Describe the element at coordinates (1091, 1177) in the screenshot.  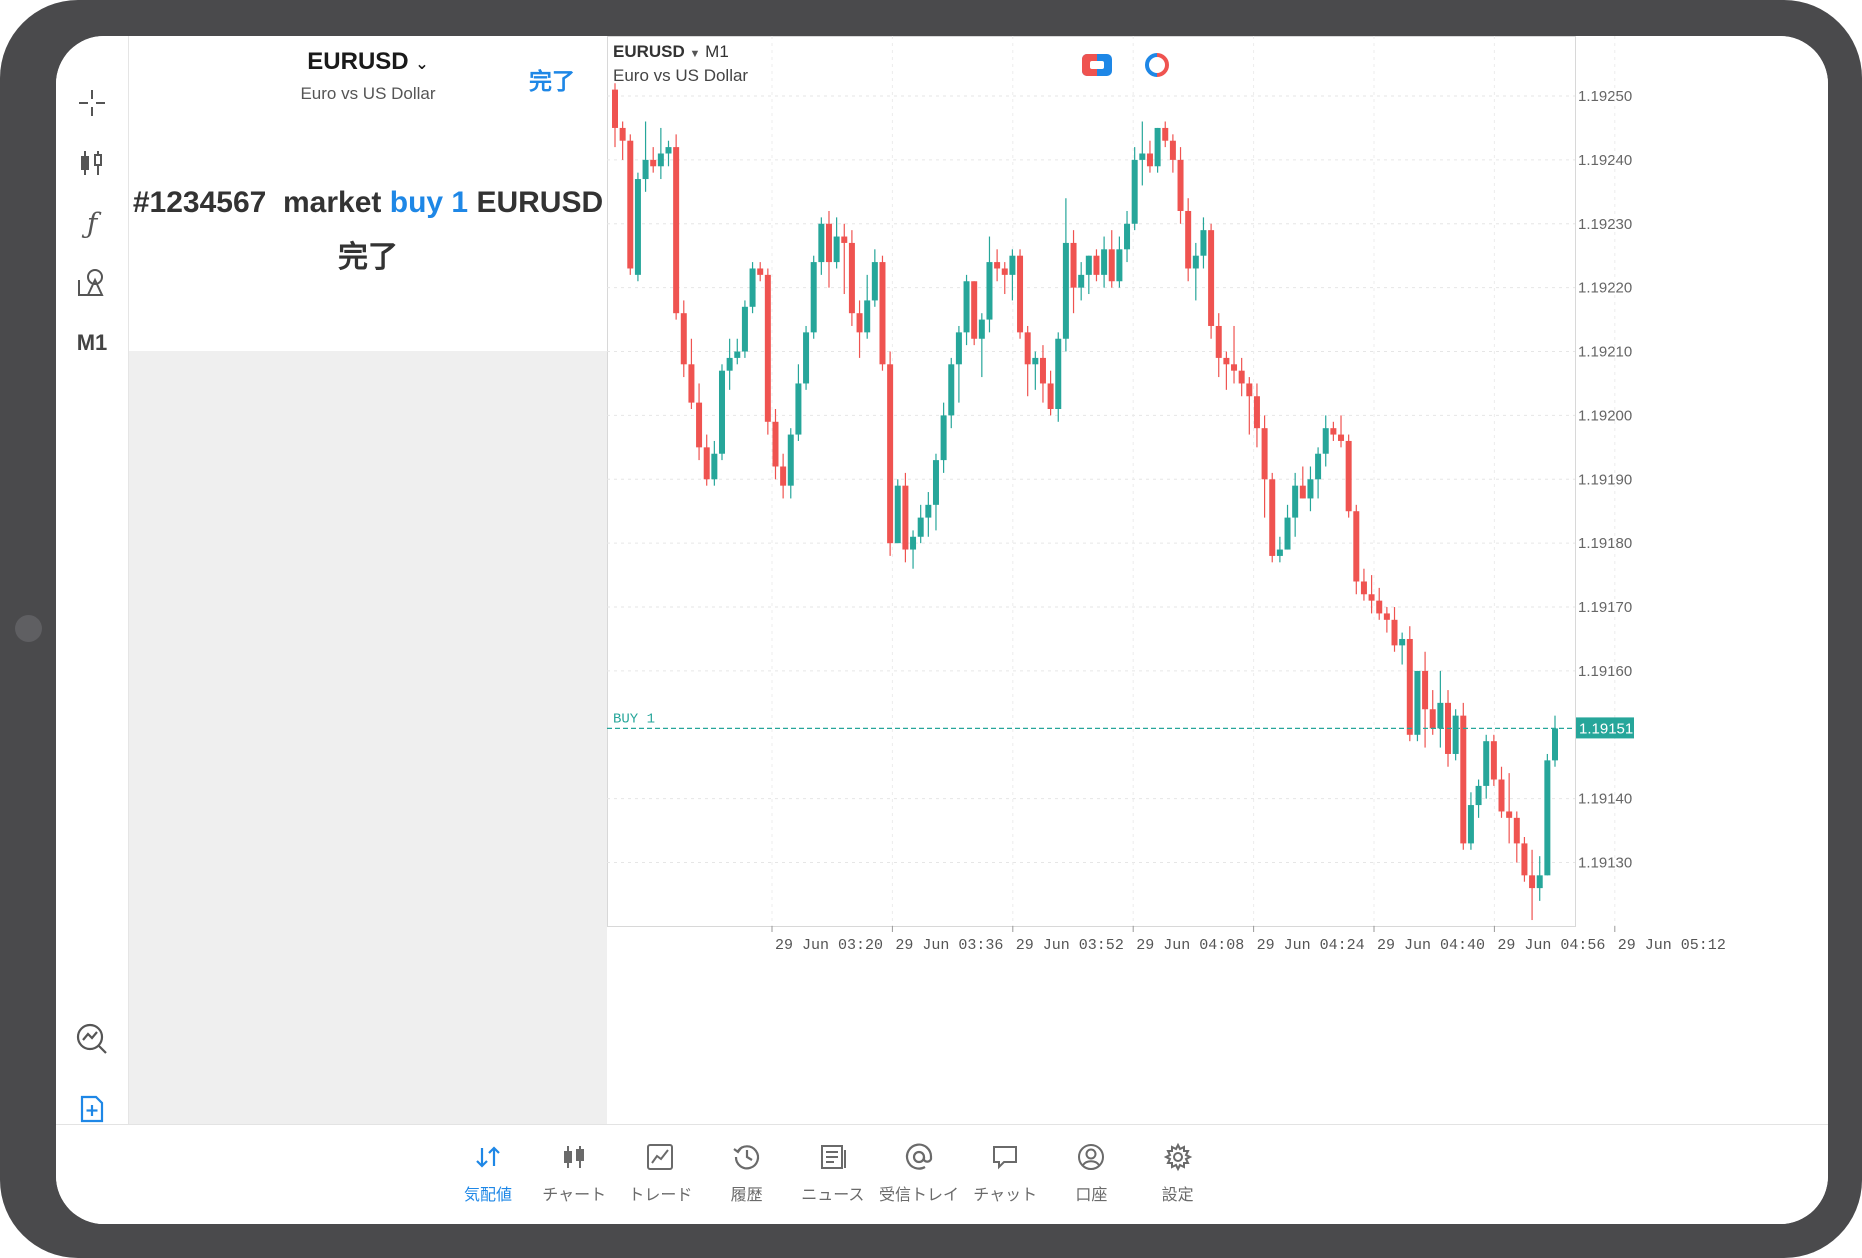
I see `nav-account: 口座` at that location.